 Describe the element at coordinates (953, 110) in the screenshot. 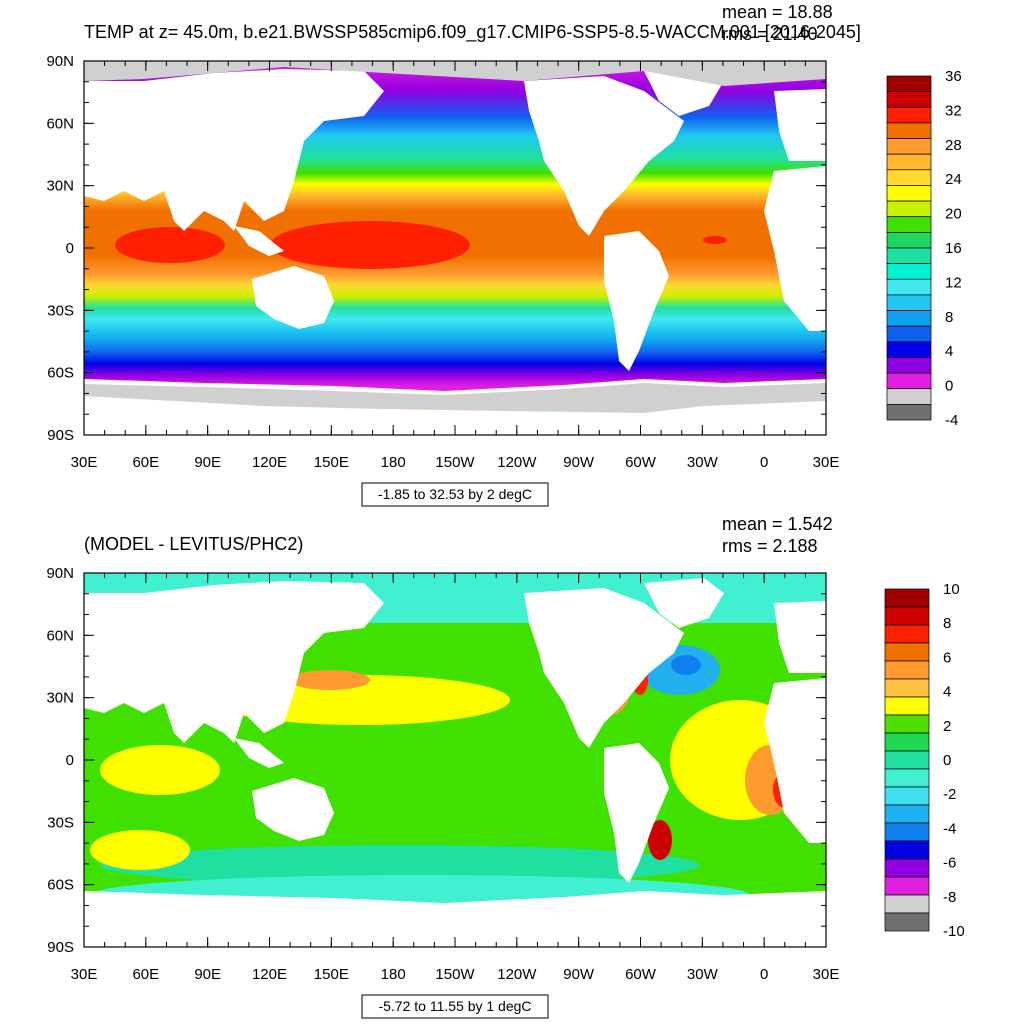

I see `colorbar-label: 32` at that location.